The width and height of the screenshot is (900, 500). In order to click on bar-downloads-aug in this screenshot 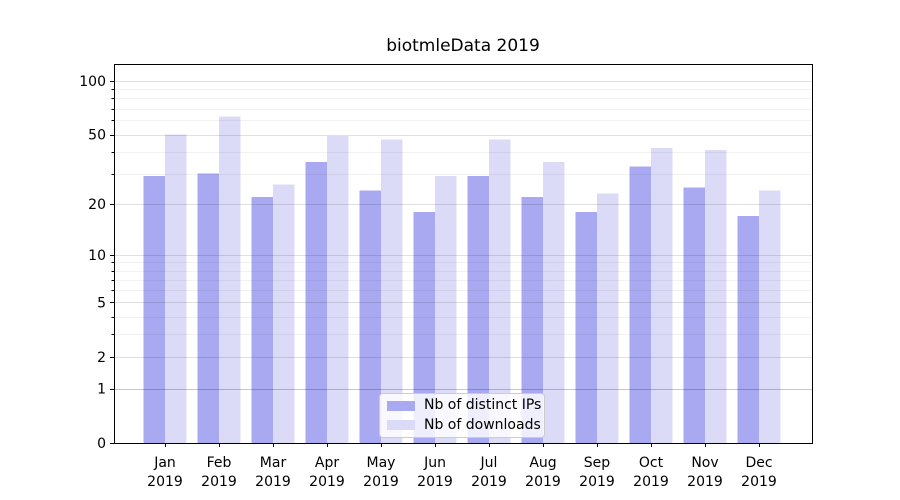, I will do `click(554, 302)`.